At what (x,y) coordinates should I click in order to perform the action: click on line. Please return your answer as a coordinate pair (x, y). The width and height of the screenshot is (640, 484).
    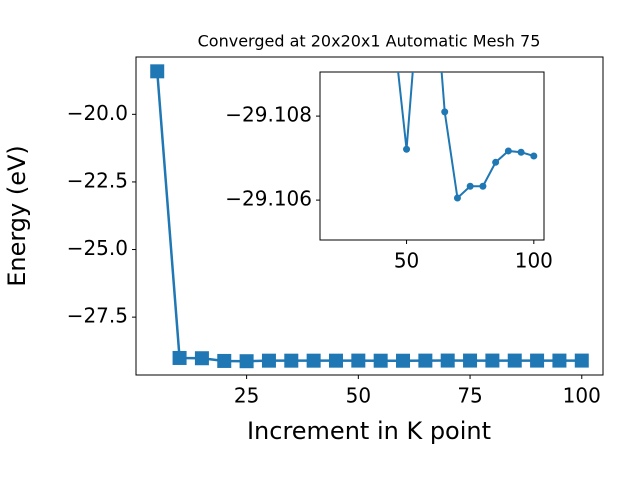
    Looking at the image, I should click on (466, 136).